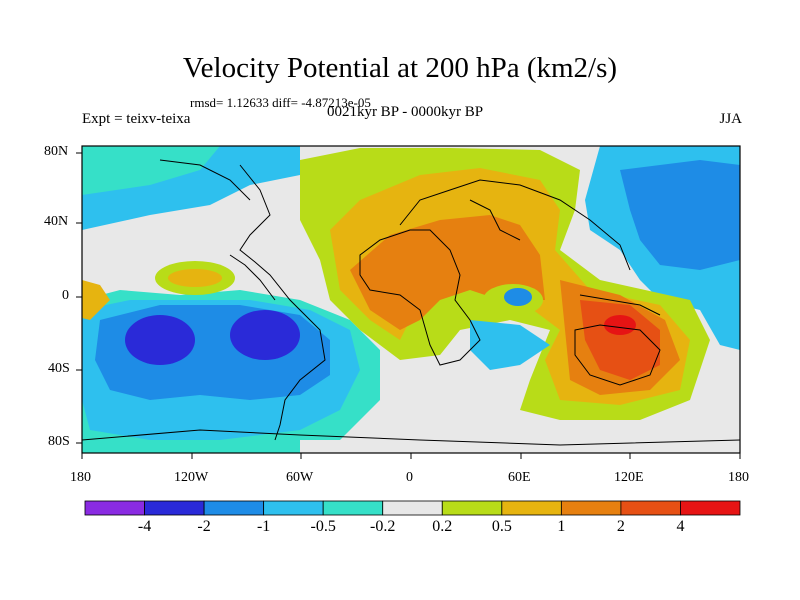 This screenshot has width=800, height=600. I want to click on lon-tick-label: 0, so click(409, 477).